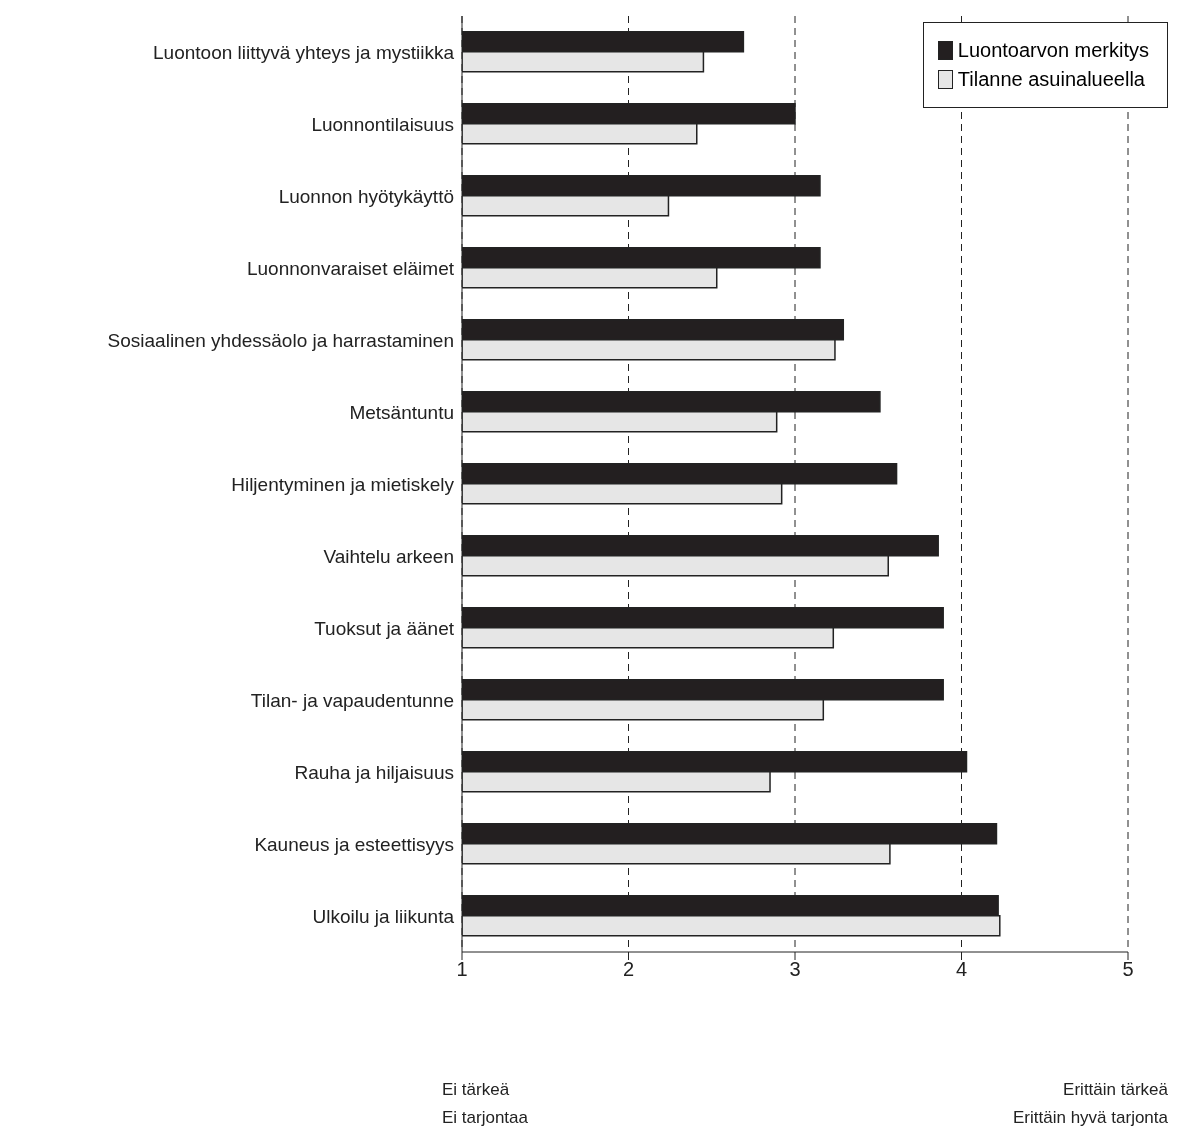  I want to click on y-tick-label: Sosiaalinen yhdessäolo ja harrastaminen, so click(280, 340).